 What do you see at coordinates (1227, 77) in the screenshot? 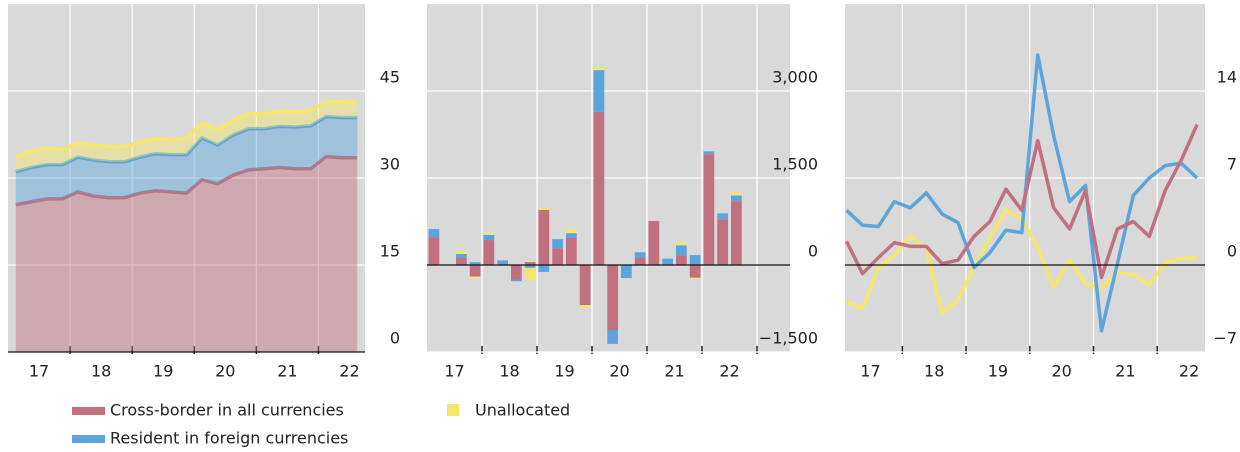
I see `y-tick-label: 14` at bounding box center [1227, 77].